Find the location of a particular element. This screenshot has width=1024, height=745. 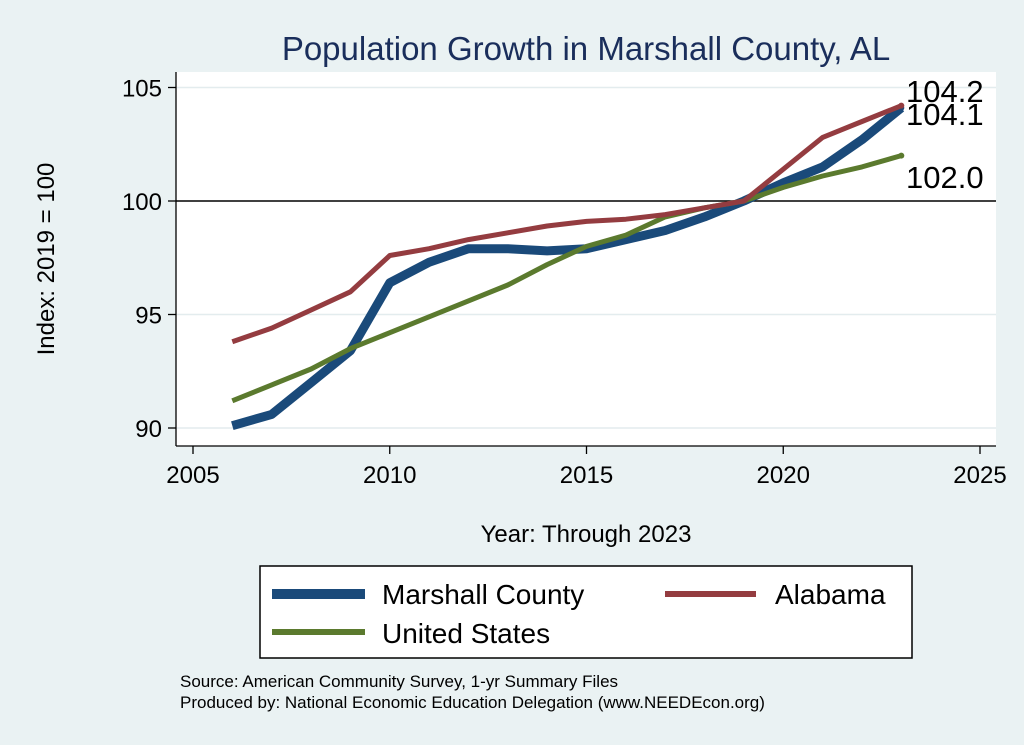

y-tick-label-90: 90 is located at coordinates (148, 429).